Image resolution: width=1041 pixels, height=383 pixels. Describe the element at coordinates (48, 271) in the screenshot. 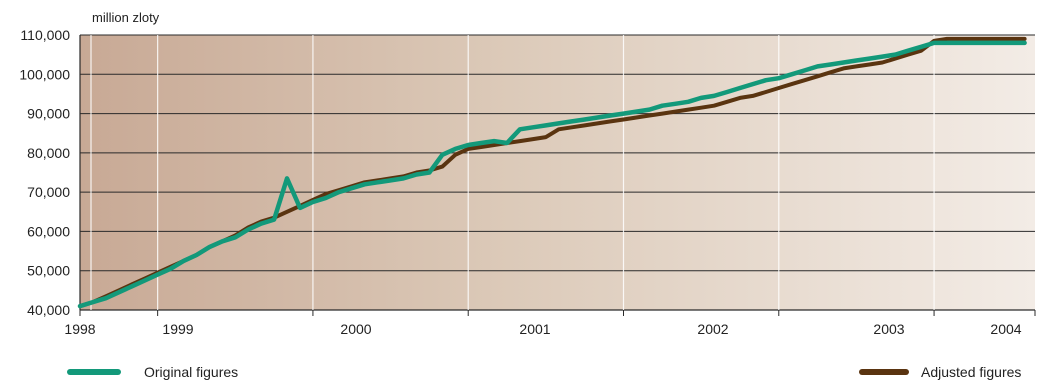

I see `y-tick-label: 50,000` at that location.